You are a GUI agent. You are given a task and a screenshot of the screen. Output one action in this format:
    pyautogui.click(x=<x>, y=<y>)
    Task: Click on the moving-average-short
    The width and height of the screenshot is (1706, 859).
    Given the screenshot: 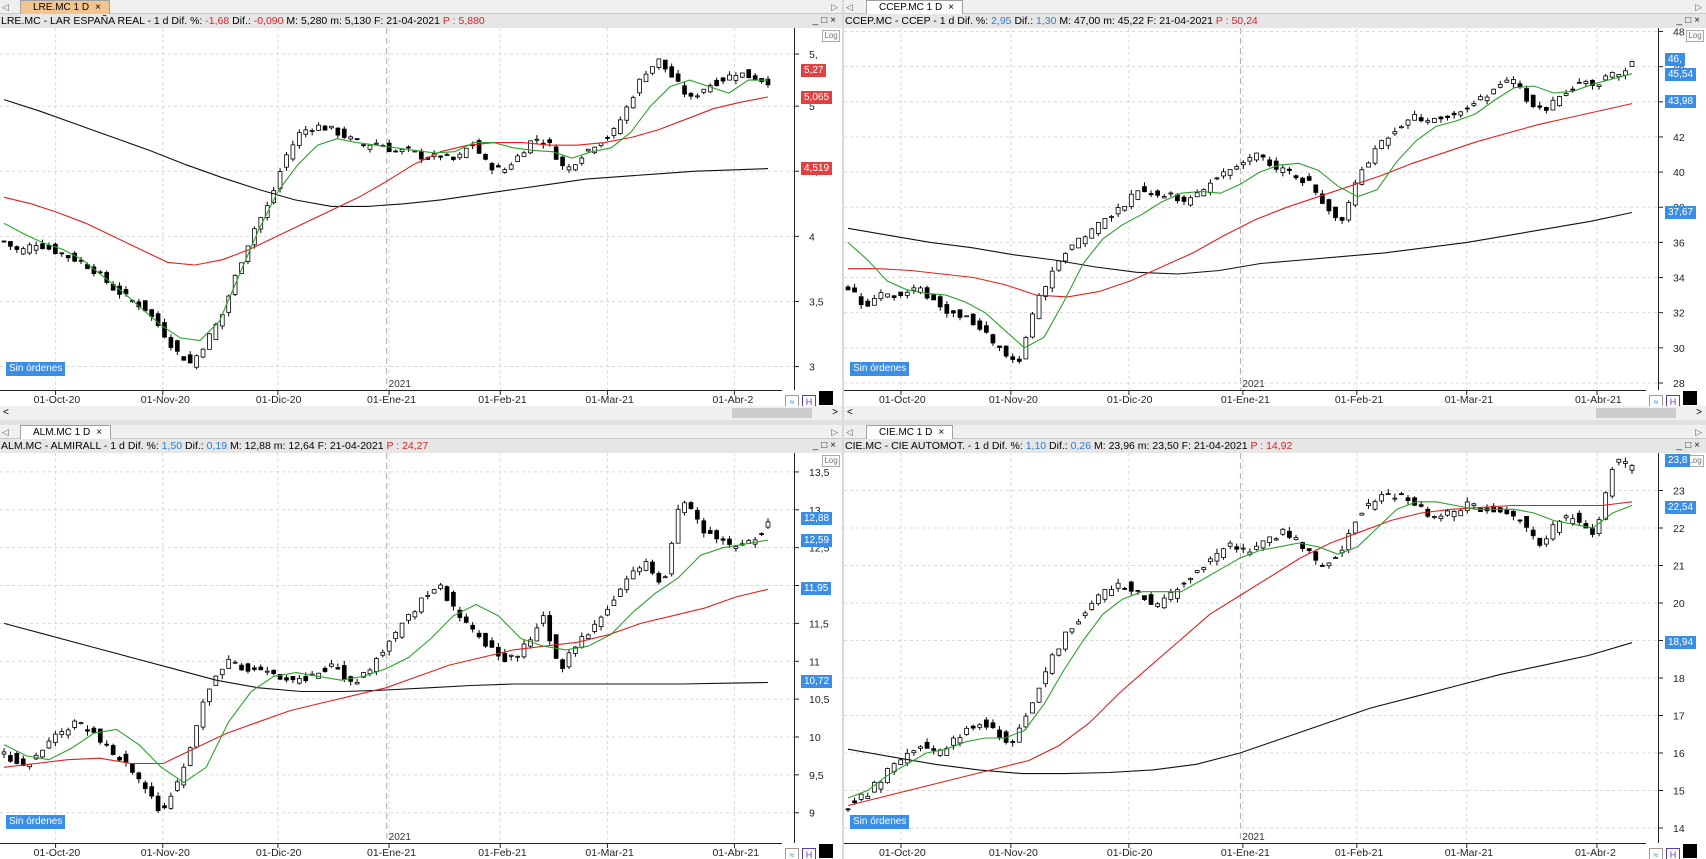 What is the action you would take?
    pyautogui.click(x=386, y=661)
    